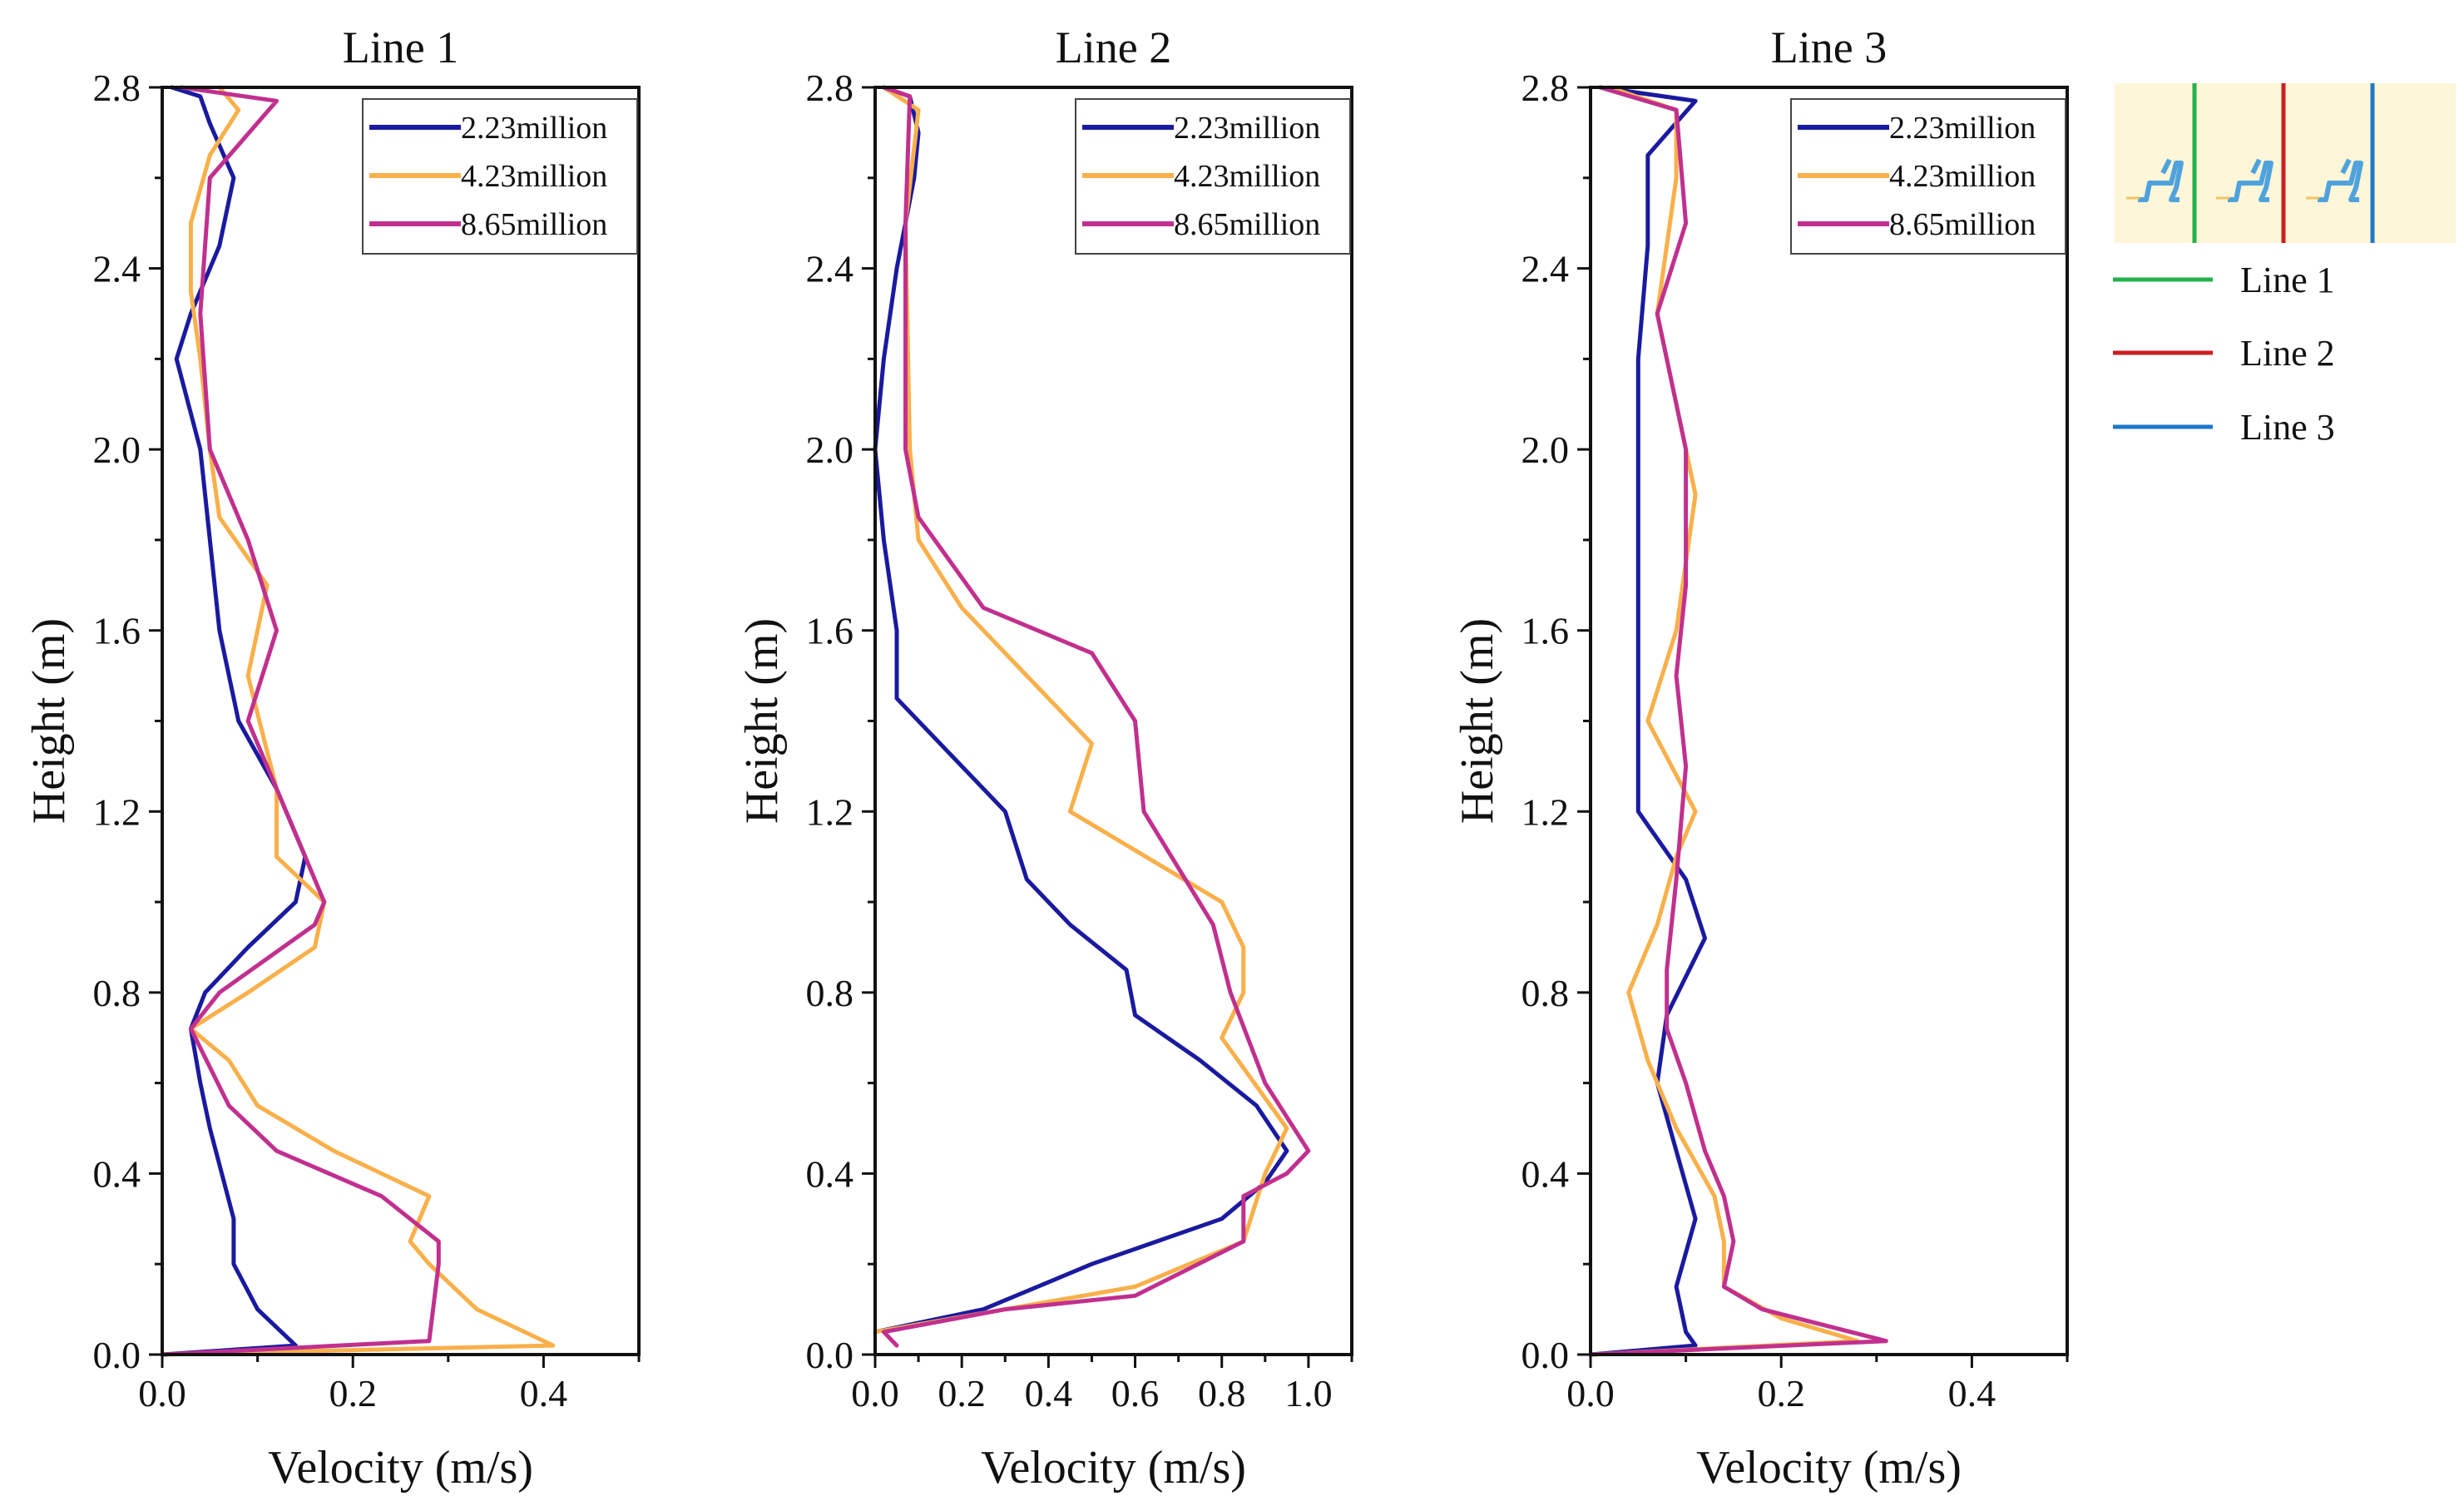 This screenshot has width=2464, height=1506. I want to click on chart-title: Line 3, so click(1829, 47).